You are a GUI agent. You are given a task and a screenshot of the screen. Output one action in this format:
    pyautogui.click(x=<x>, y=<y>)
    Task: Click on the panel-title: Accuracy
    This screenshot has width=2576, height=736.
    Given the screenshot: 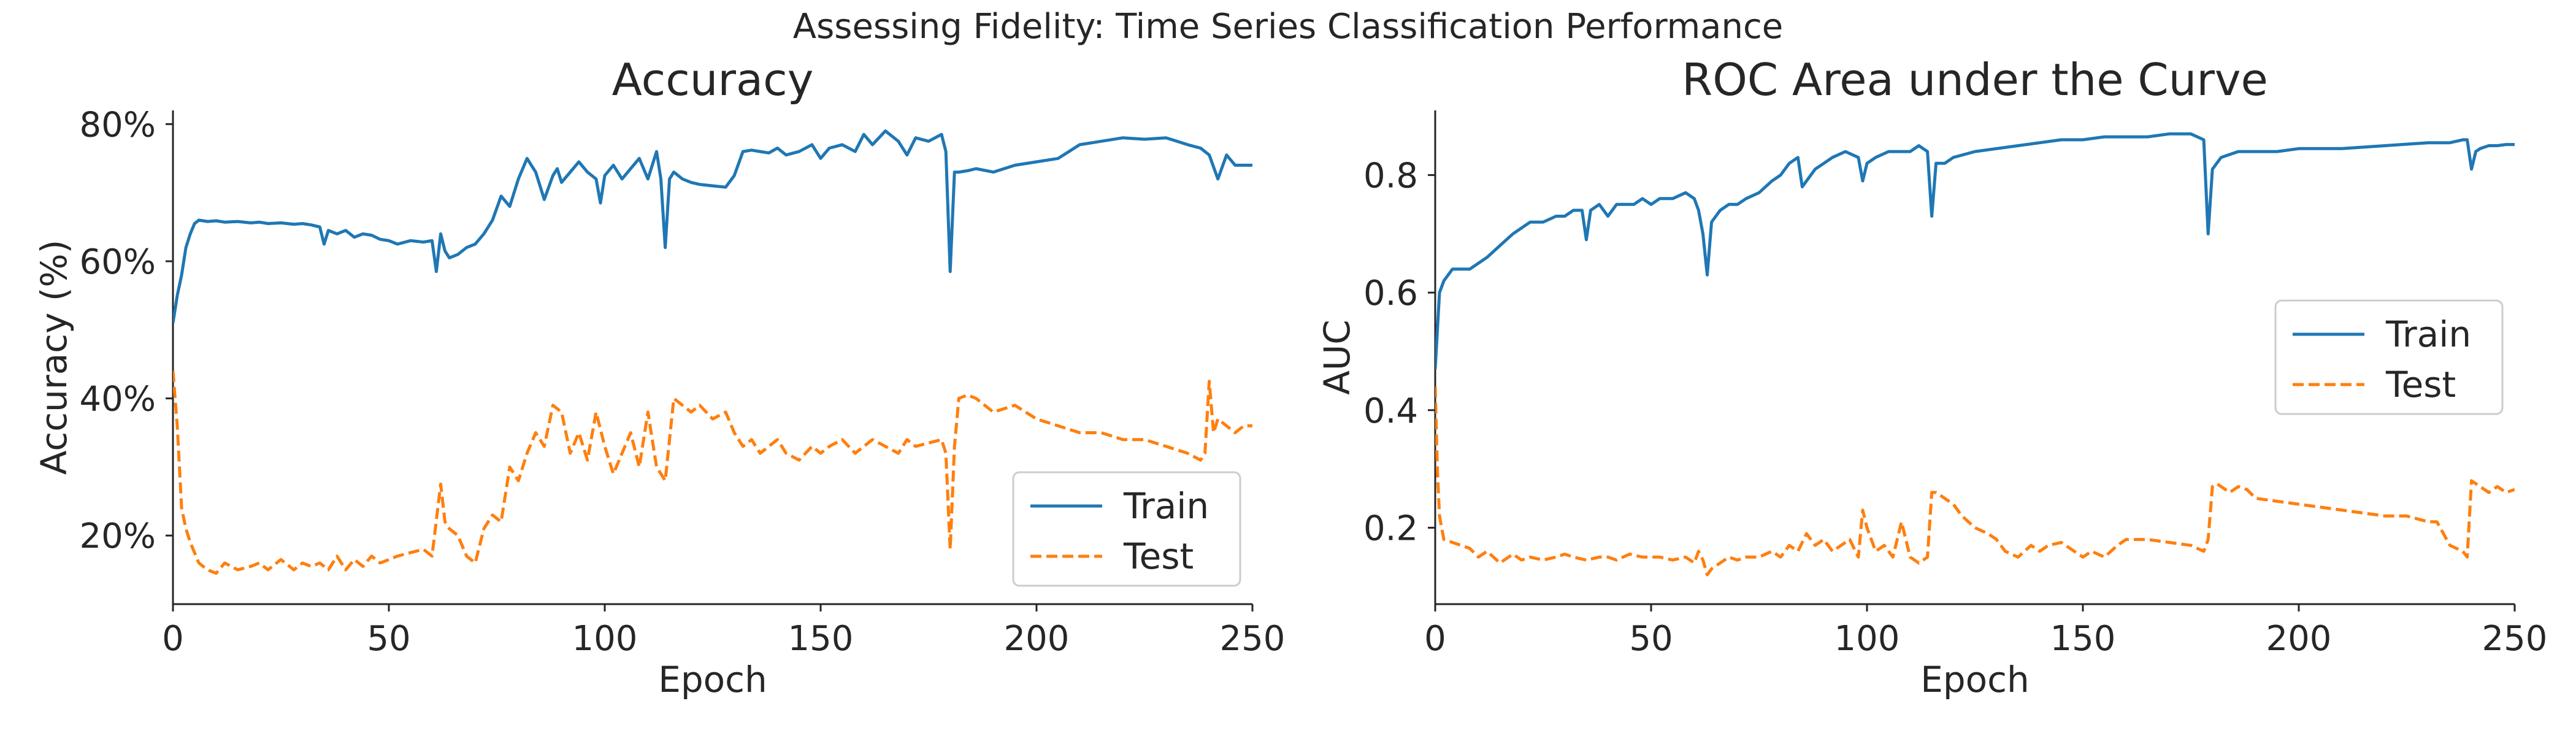 What is the action you would take?
    pyautogui.click(x=713, y=79)
    